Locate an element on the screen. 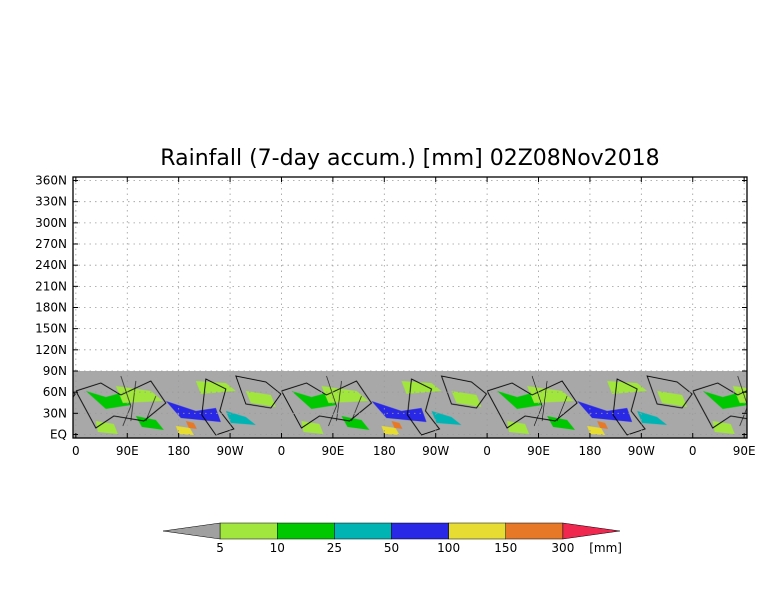 The image size is (784, 612). y-tick-label: 90N is located at coordinates (55, 371).